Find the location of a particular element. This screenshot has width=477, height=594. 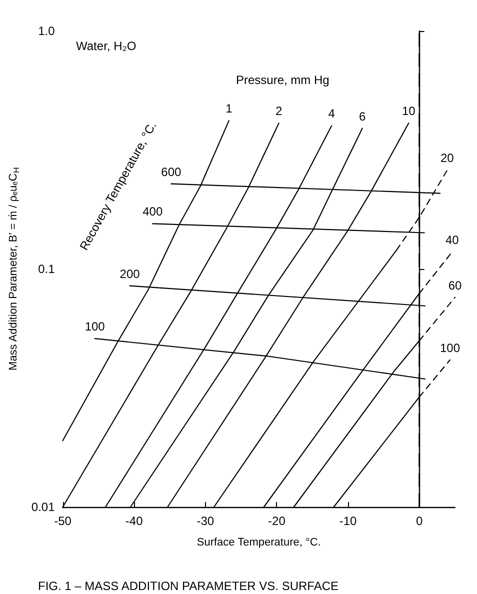

series-label: 2 is located at coordinates (279, 111).